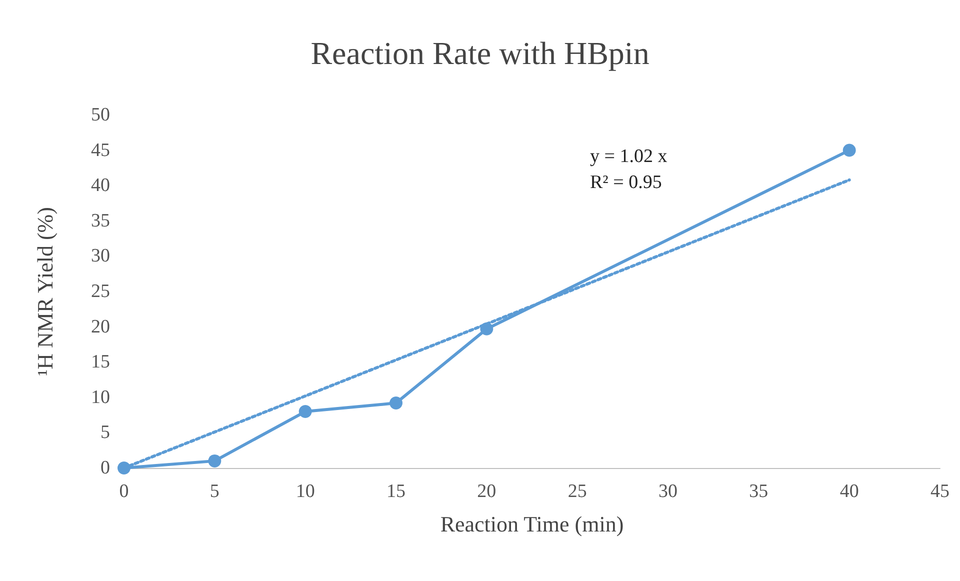  What do you see at coordinates (668, 491) in the screenshot?
I see `x-tick-label: 30` at bounding box center [668, 491].